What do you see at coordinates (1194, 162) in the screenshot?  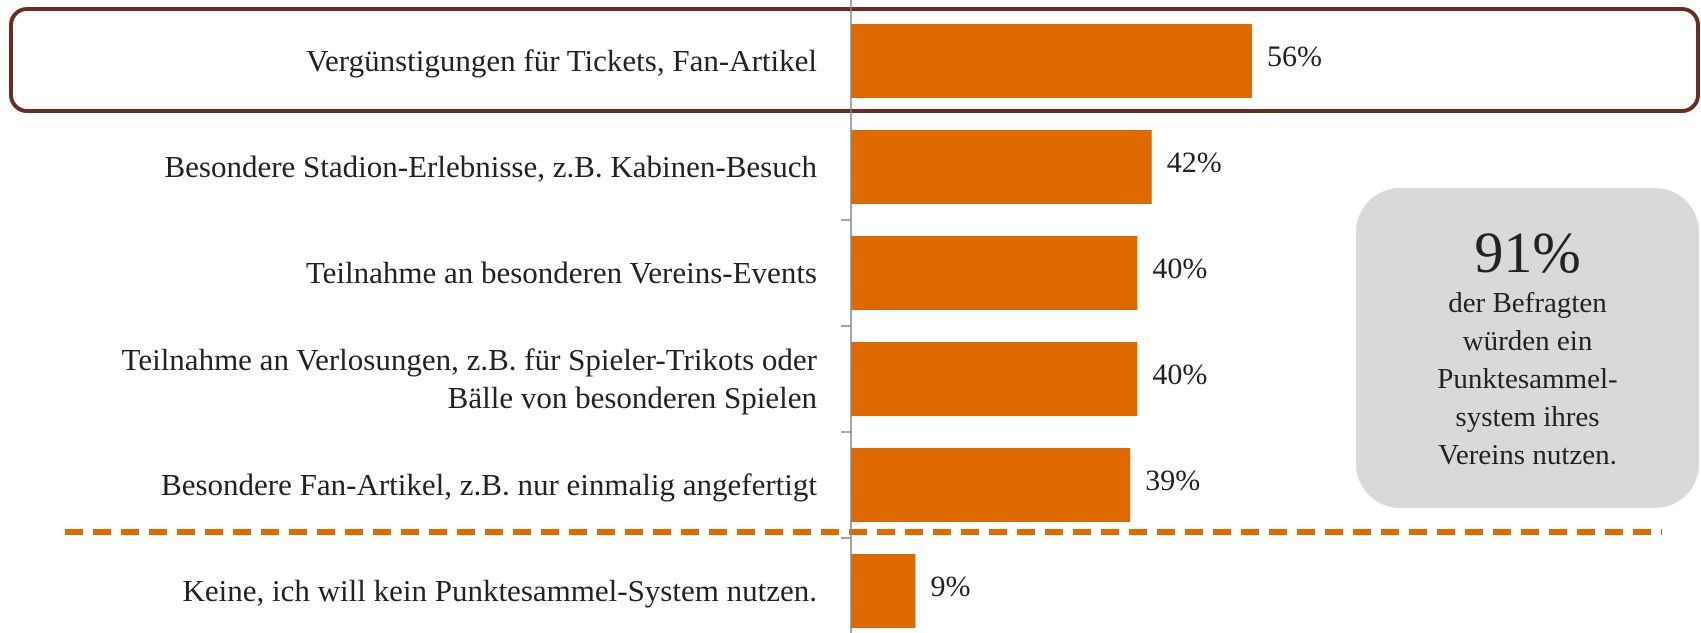 I see `value-label: 42%` at bounding box center [1194, 162].